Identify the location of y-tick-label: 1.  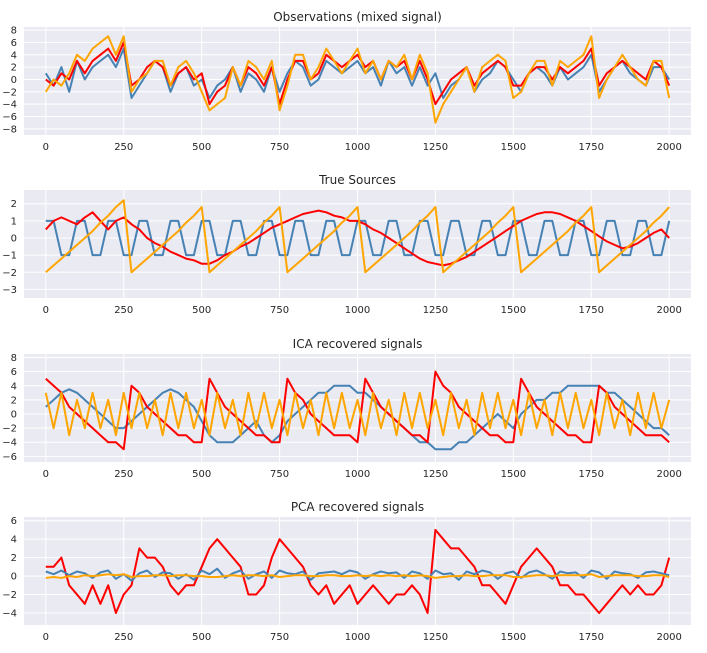
(14, 221).